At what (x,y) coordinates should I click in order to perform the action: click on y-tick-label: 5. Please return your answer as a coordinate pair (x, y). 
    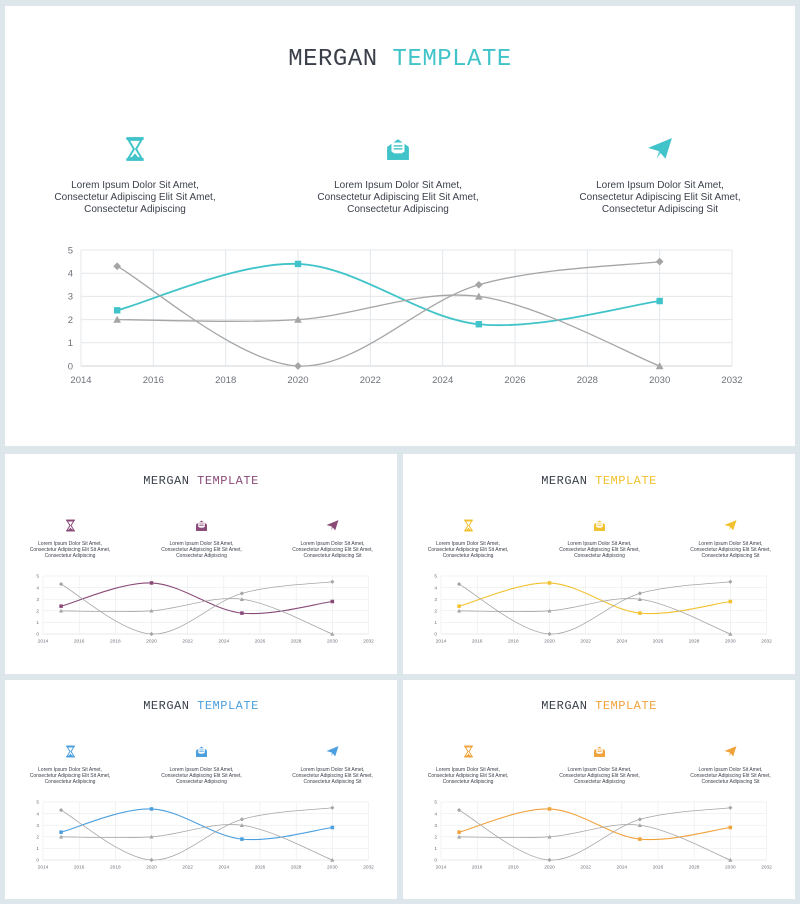
    Looking at the image, I should click on (37, 803).